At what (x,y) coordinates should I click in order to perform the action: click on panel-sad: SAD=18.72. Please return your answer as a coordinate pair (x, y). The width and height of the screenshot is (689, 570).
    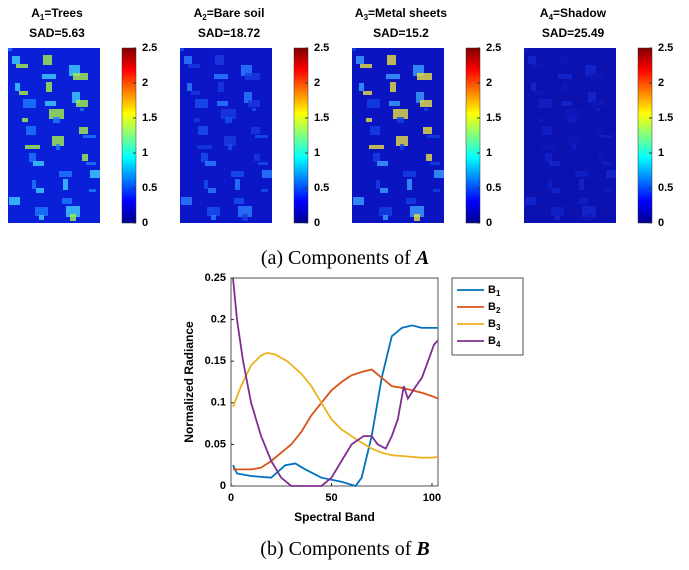
    Looking at the image, I should click on (229, 33).